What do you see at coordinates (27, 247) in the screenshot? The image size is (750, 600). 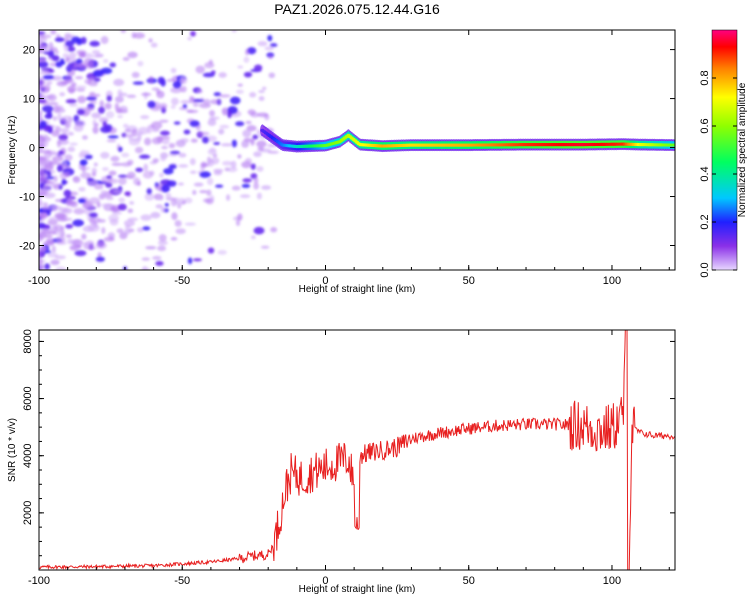 I see `y-tick-label: -20` at bounding box center [27, 247].